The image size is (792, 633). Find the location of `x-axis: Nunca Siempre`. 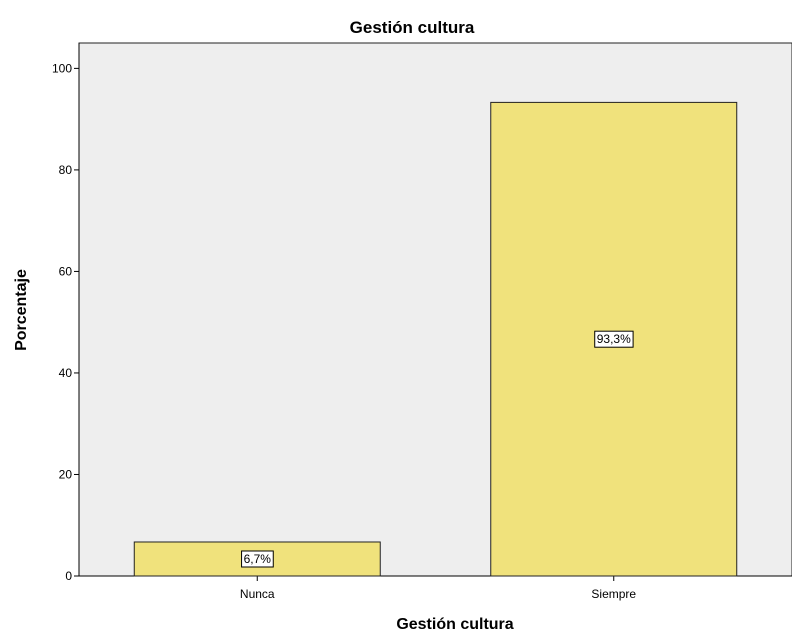

x-axis: Nunca Siempre is located at coordinates (435, 588).